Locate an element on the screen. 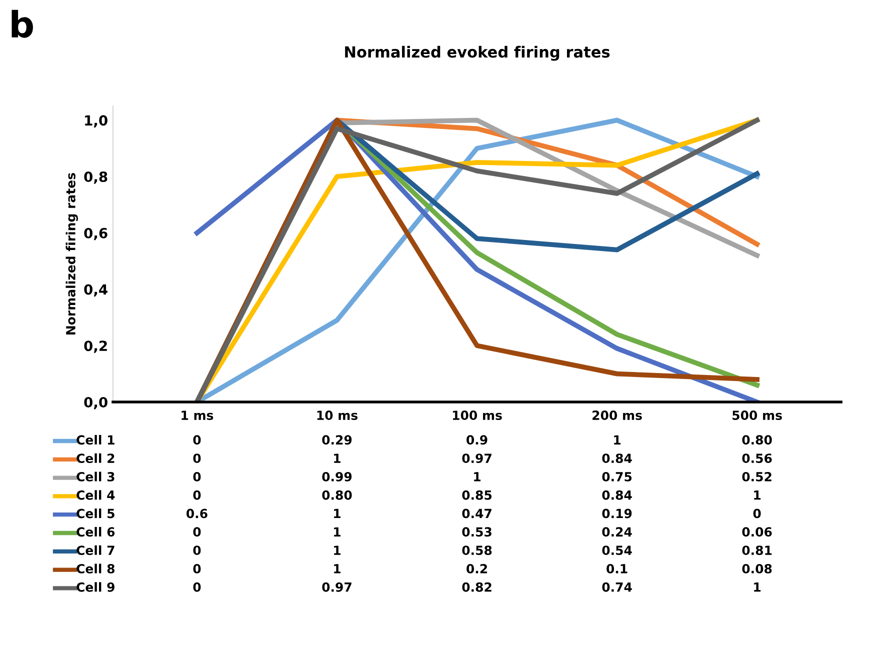 The width and height of the screenshot is (873, 659). data-label: 0.75 is located at coordinates (617, 477).